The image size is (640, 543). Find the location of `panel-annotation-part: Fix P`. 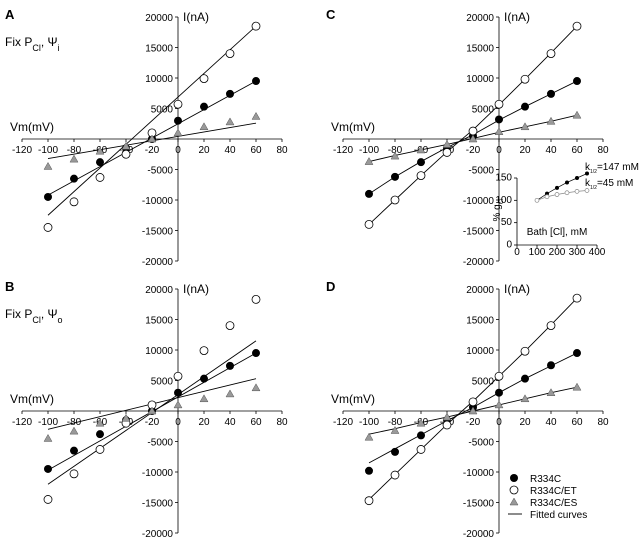

panel-annotation-part: Fix P is located at coordinates (18, 42).